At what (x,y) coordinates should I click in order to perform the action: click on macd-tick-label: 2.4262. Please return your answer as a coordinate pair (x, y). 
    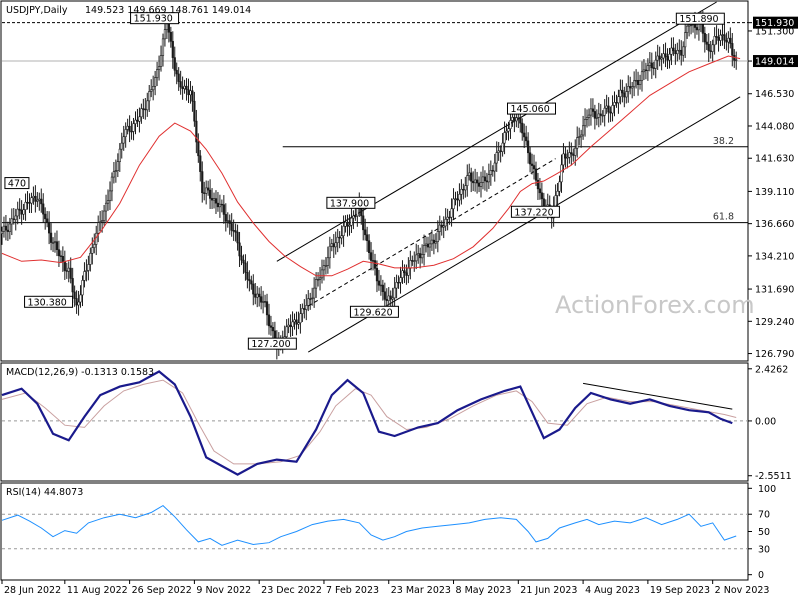
    Looking at the image, I should click on (771, 369).